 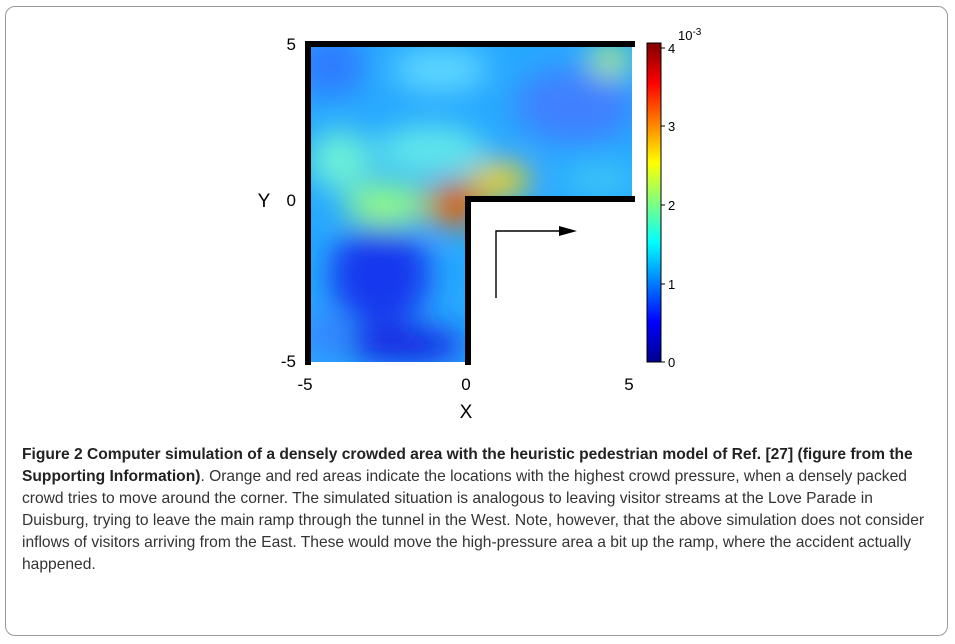 I want to click on flow-arrow, so click(x=536, y=262).